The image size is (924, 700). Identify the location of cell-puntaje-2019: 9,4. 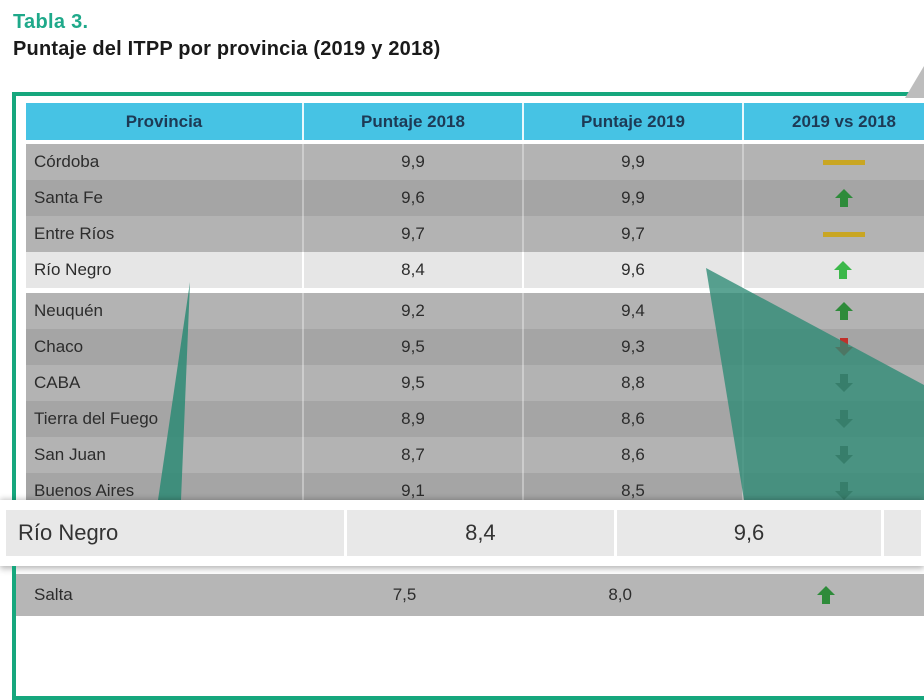
(634, 311).